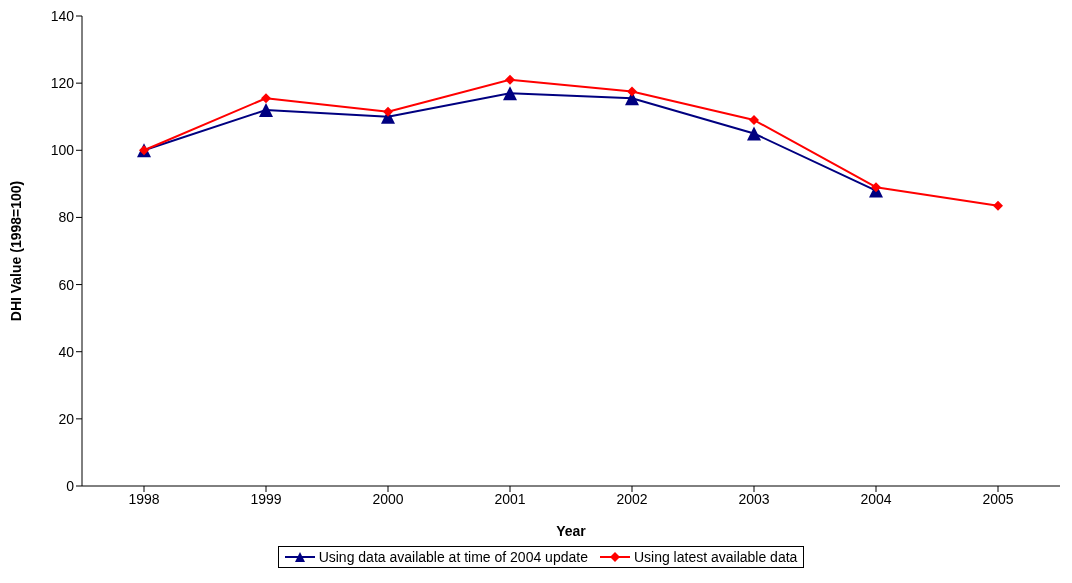 Image resolution: width=1072 pixels, height=583 pixels. I want to click on y-tick-label: 100, so click(62, 150).